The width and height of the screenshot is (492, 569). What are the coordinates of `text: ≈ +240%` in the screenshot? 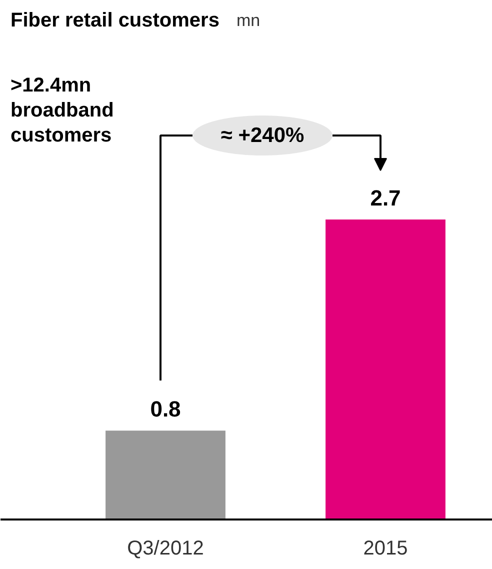 It's located at (262, 135).